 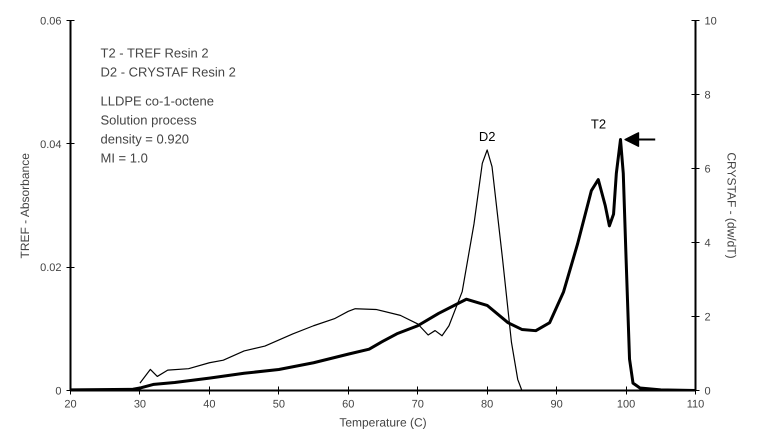 What do you see at coordinates (154, 53) in the screenshot?
I see `annotation: T2 - TREF Resin 2` at bounding box center [154, 53].